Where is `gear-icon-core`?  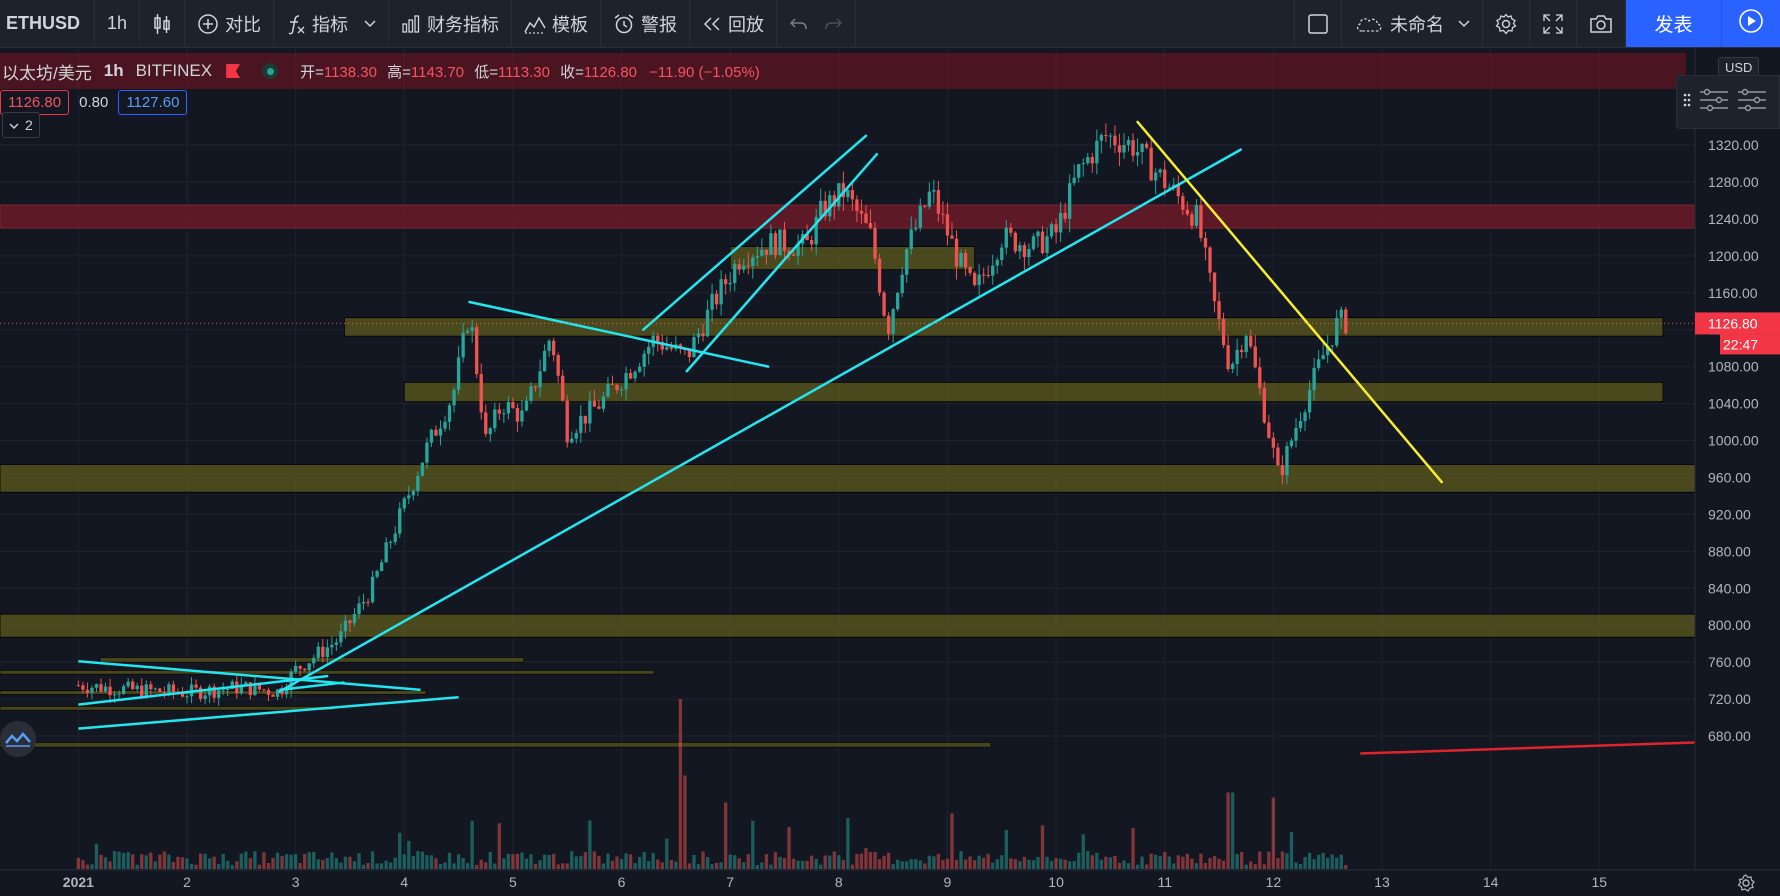
gear-icon-core is located at coordinates (1746, 883).